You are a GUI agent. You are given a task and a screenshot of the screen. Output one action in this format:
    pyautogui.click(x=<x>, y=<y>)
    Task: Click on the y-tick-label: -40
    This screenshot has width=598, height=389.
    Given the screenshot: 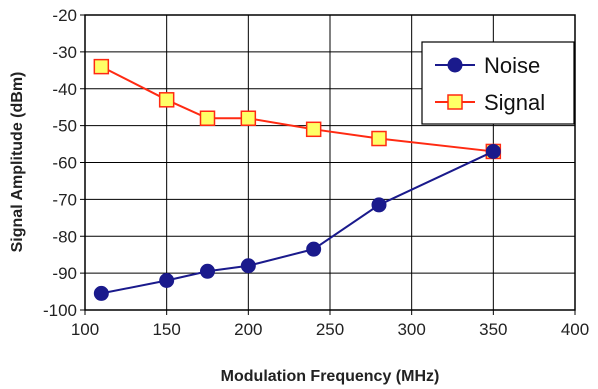 What is the action you would take?
    pyautogui.click(x=64, y=89)
    